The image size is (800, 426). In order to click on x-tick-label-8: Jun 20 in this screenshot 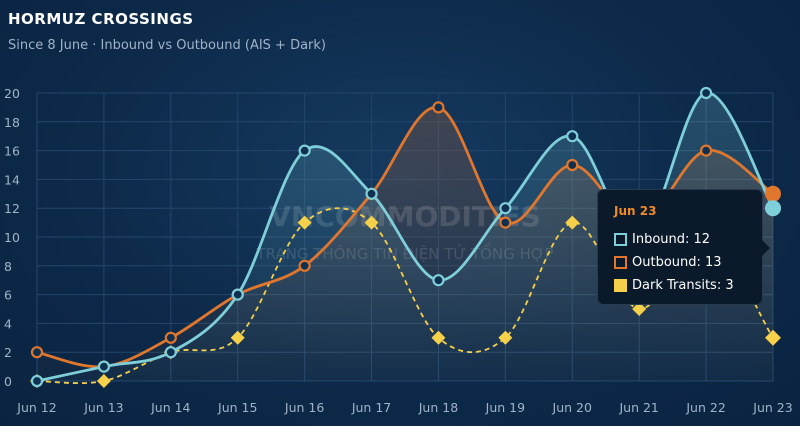, I will do `click(572, 407)`.